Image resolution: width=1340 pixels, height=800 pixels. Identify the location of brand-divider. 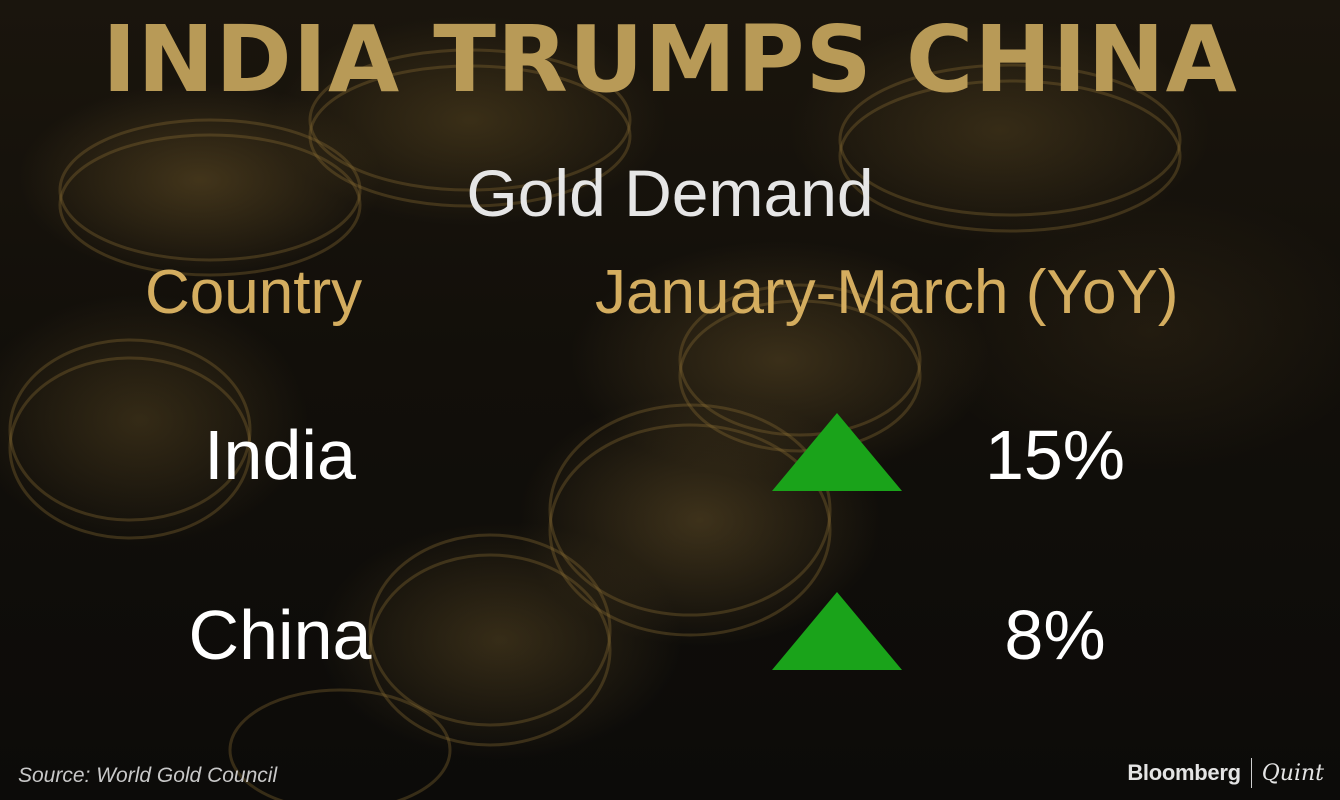
(1251, 773).